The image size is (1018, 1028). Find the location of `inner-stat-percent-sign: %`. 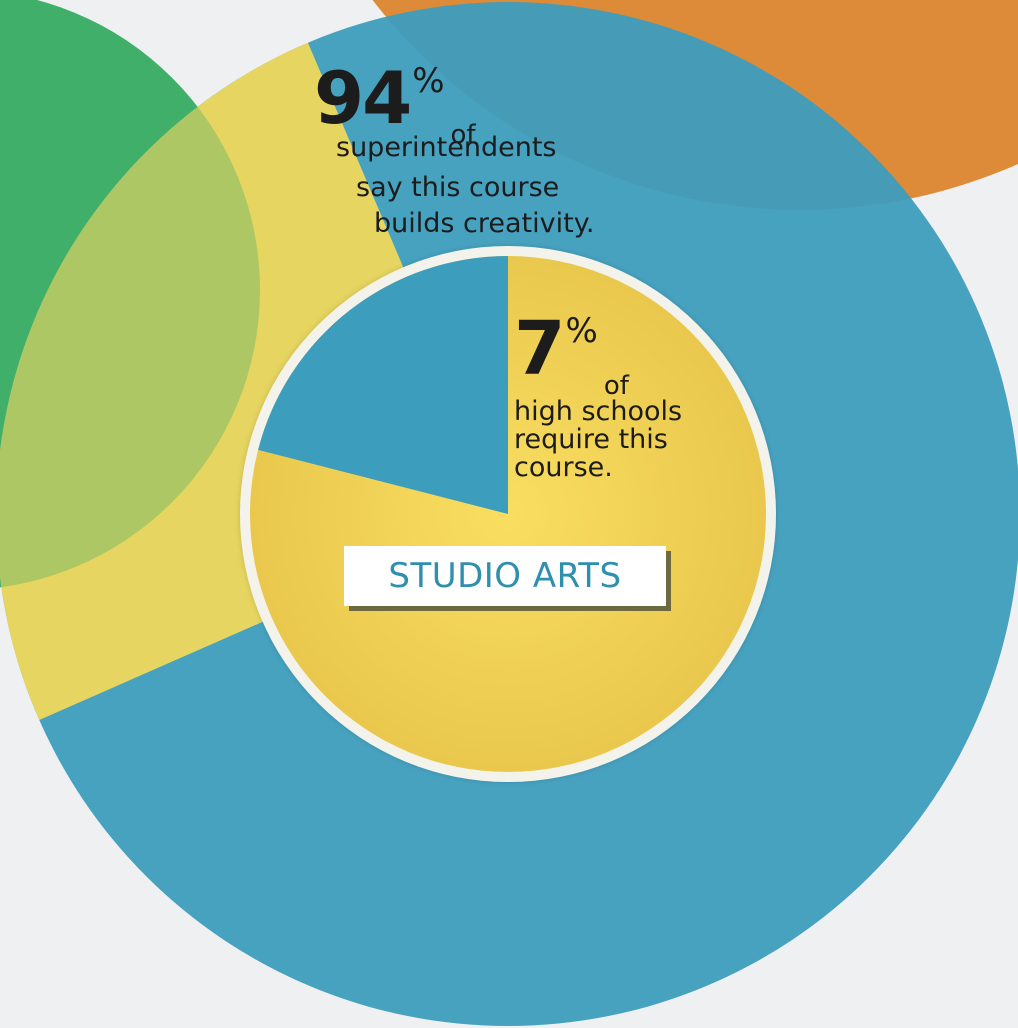

inner-stat-percent-sign: % is located at coordinates (581, 331).